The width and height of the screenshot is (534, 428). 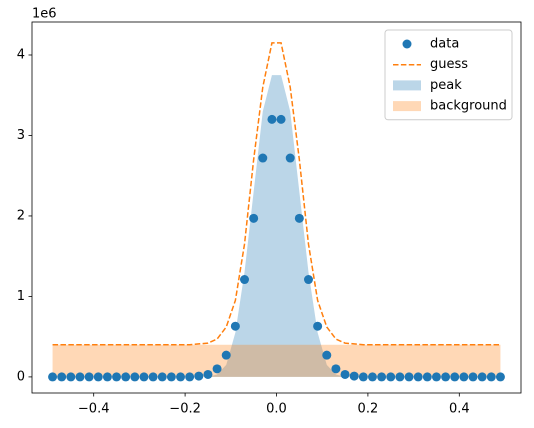 What do you see at coordinates (459, 409) in the screenshot?
I see `x-tick-label: 0.4` at bounding box center [459, 409].